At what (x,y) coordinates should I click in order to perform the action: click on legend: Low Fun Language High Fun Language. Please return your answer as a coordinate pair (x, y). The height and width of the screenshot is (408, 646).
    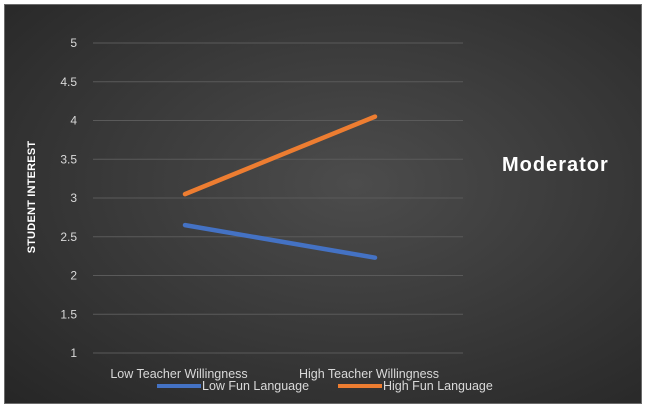
    Looking at the image, I should click on (325, 386).